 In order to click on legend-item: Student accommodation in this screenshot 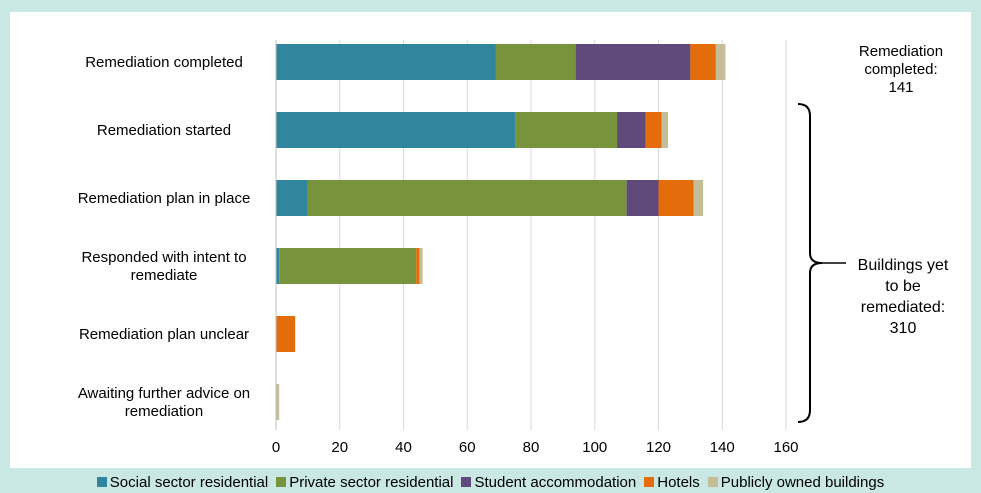, I will do `click(548, 482)`.